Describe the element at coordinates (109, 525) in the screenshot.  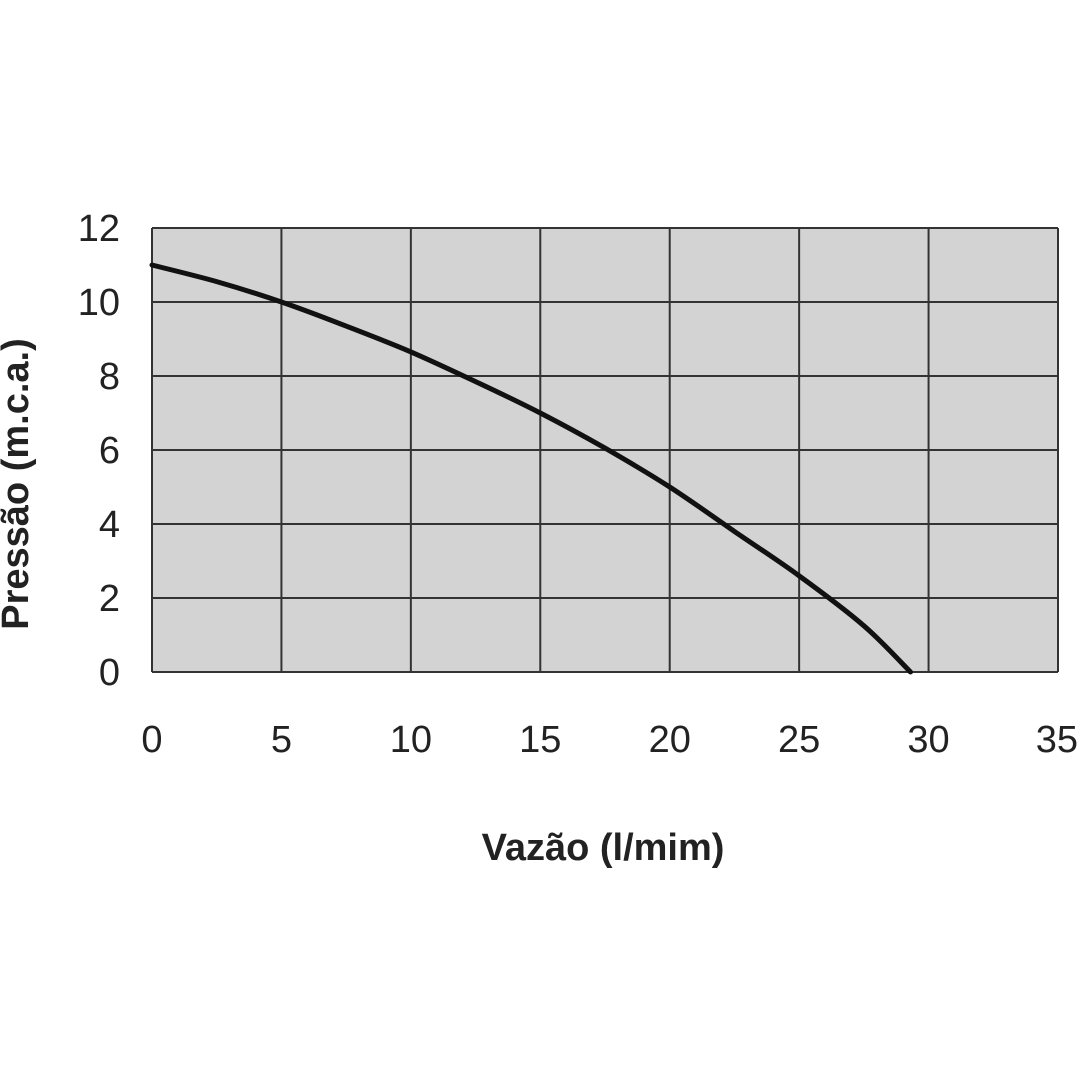
I see `y-tick-label: 4` at that location.